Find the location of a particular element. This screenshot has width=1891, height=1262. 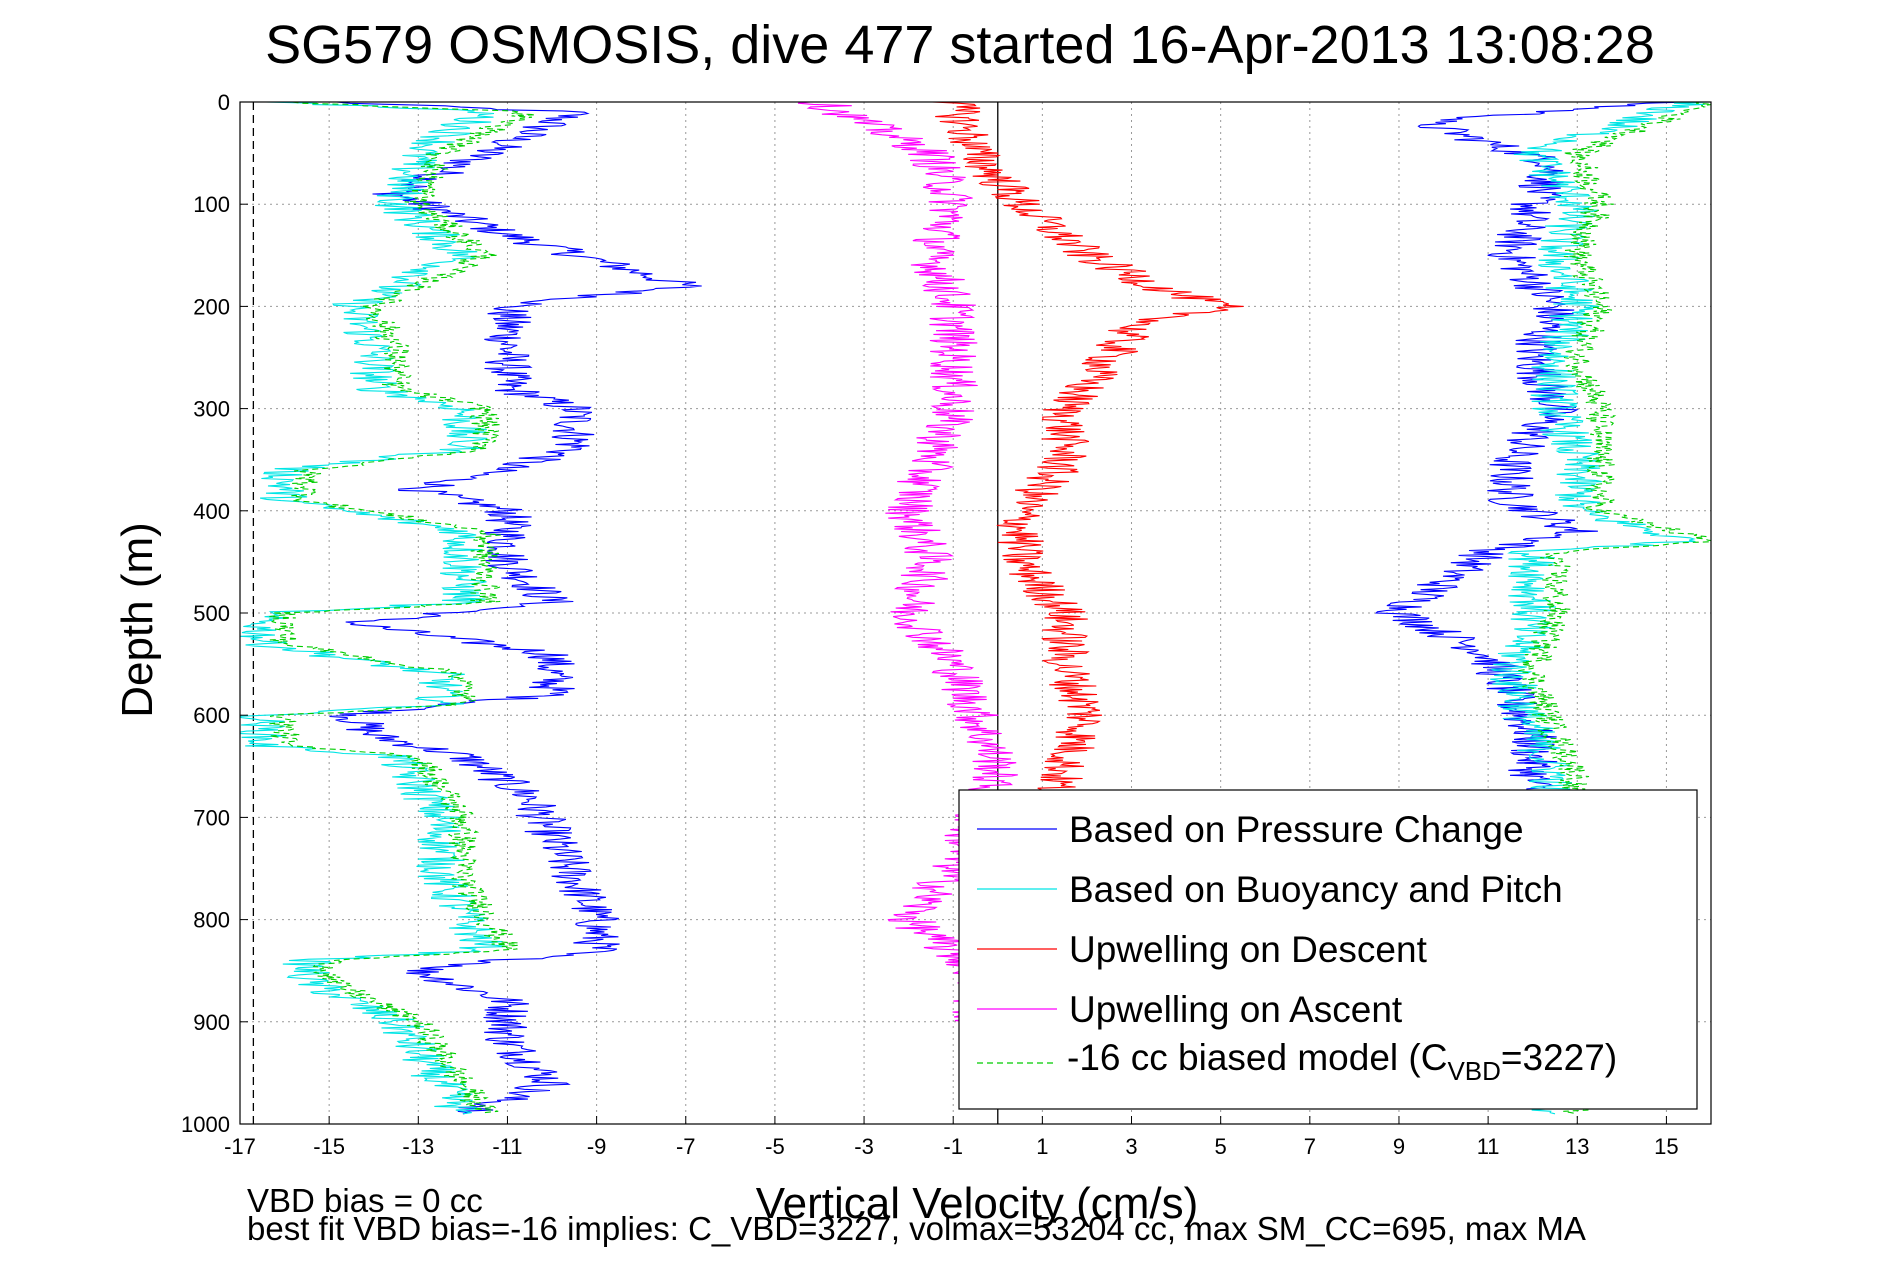

x-tick-label: 5 is located at coordinates (1221, 1146).